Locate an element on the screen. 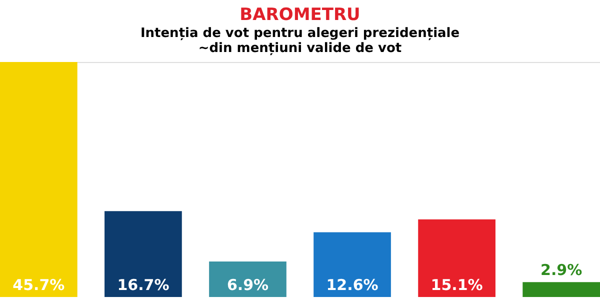  data-label: 12.6% is located at coordinates (352, 285).